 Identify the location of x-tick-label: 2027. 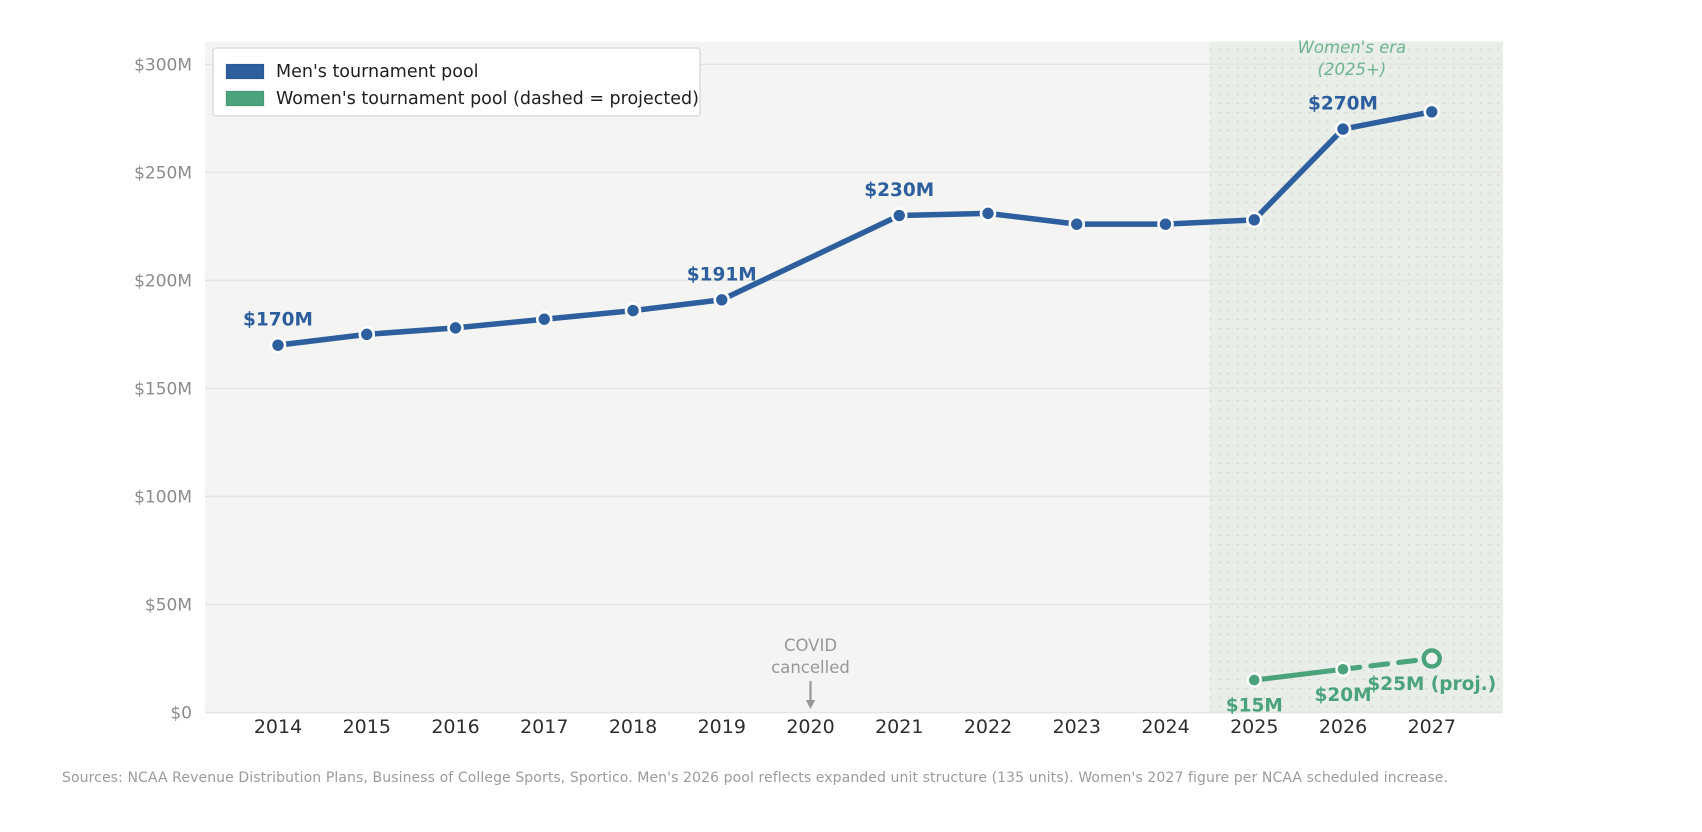
(1432, 727).